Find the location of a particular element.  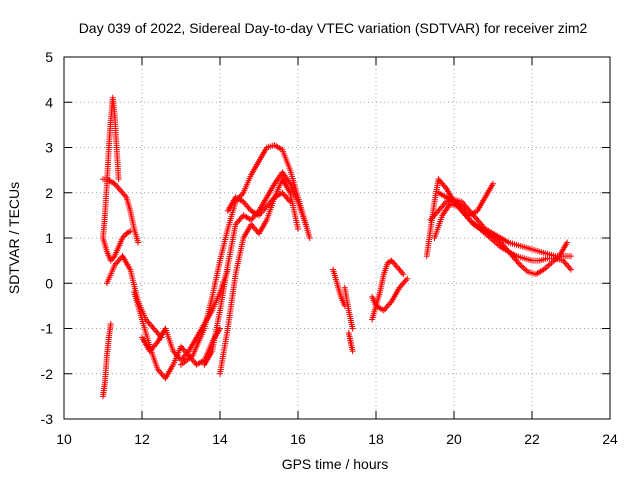

x-axis-title: GPS time / hours is located at coordinates (335, 464).